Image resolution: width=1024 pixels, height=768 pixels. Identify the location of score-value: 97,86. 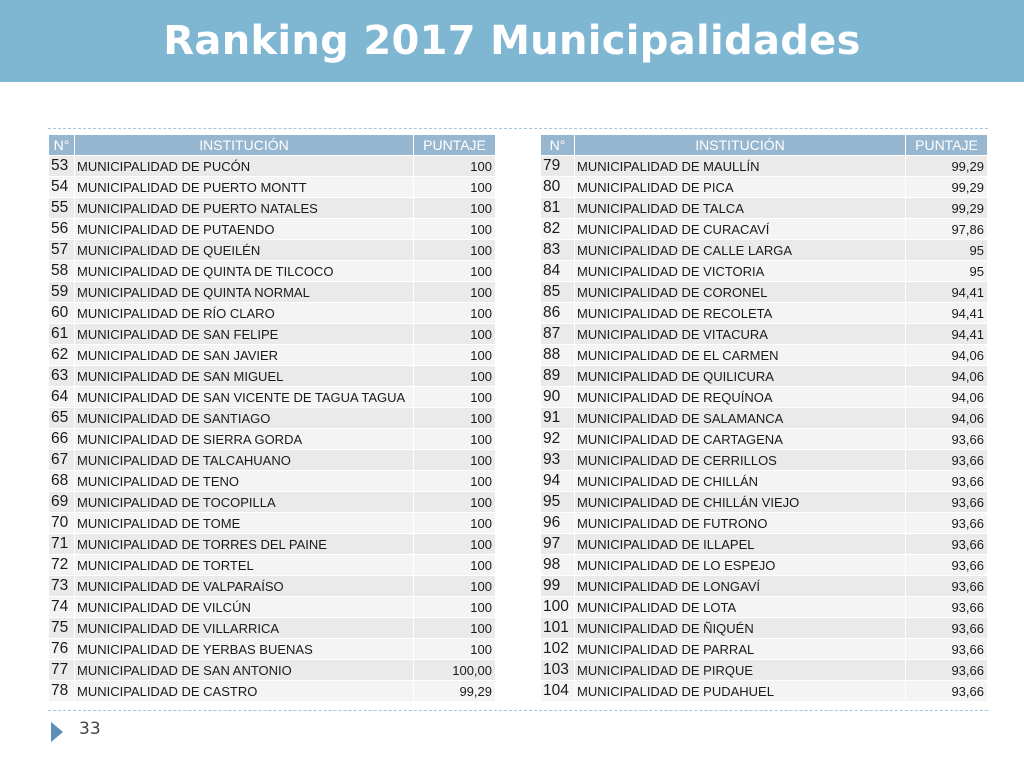
(947, 229).